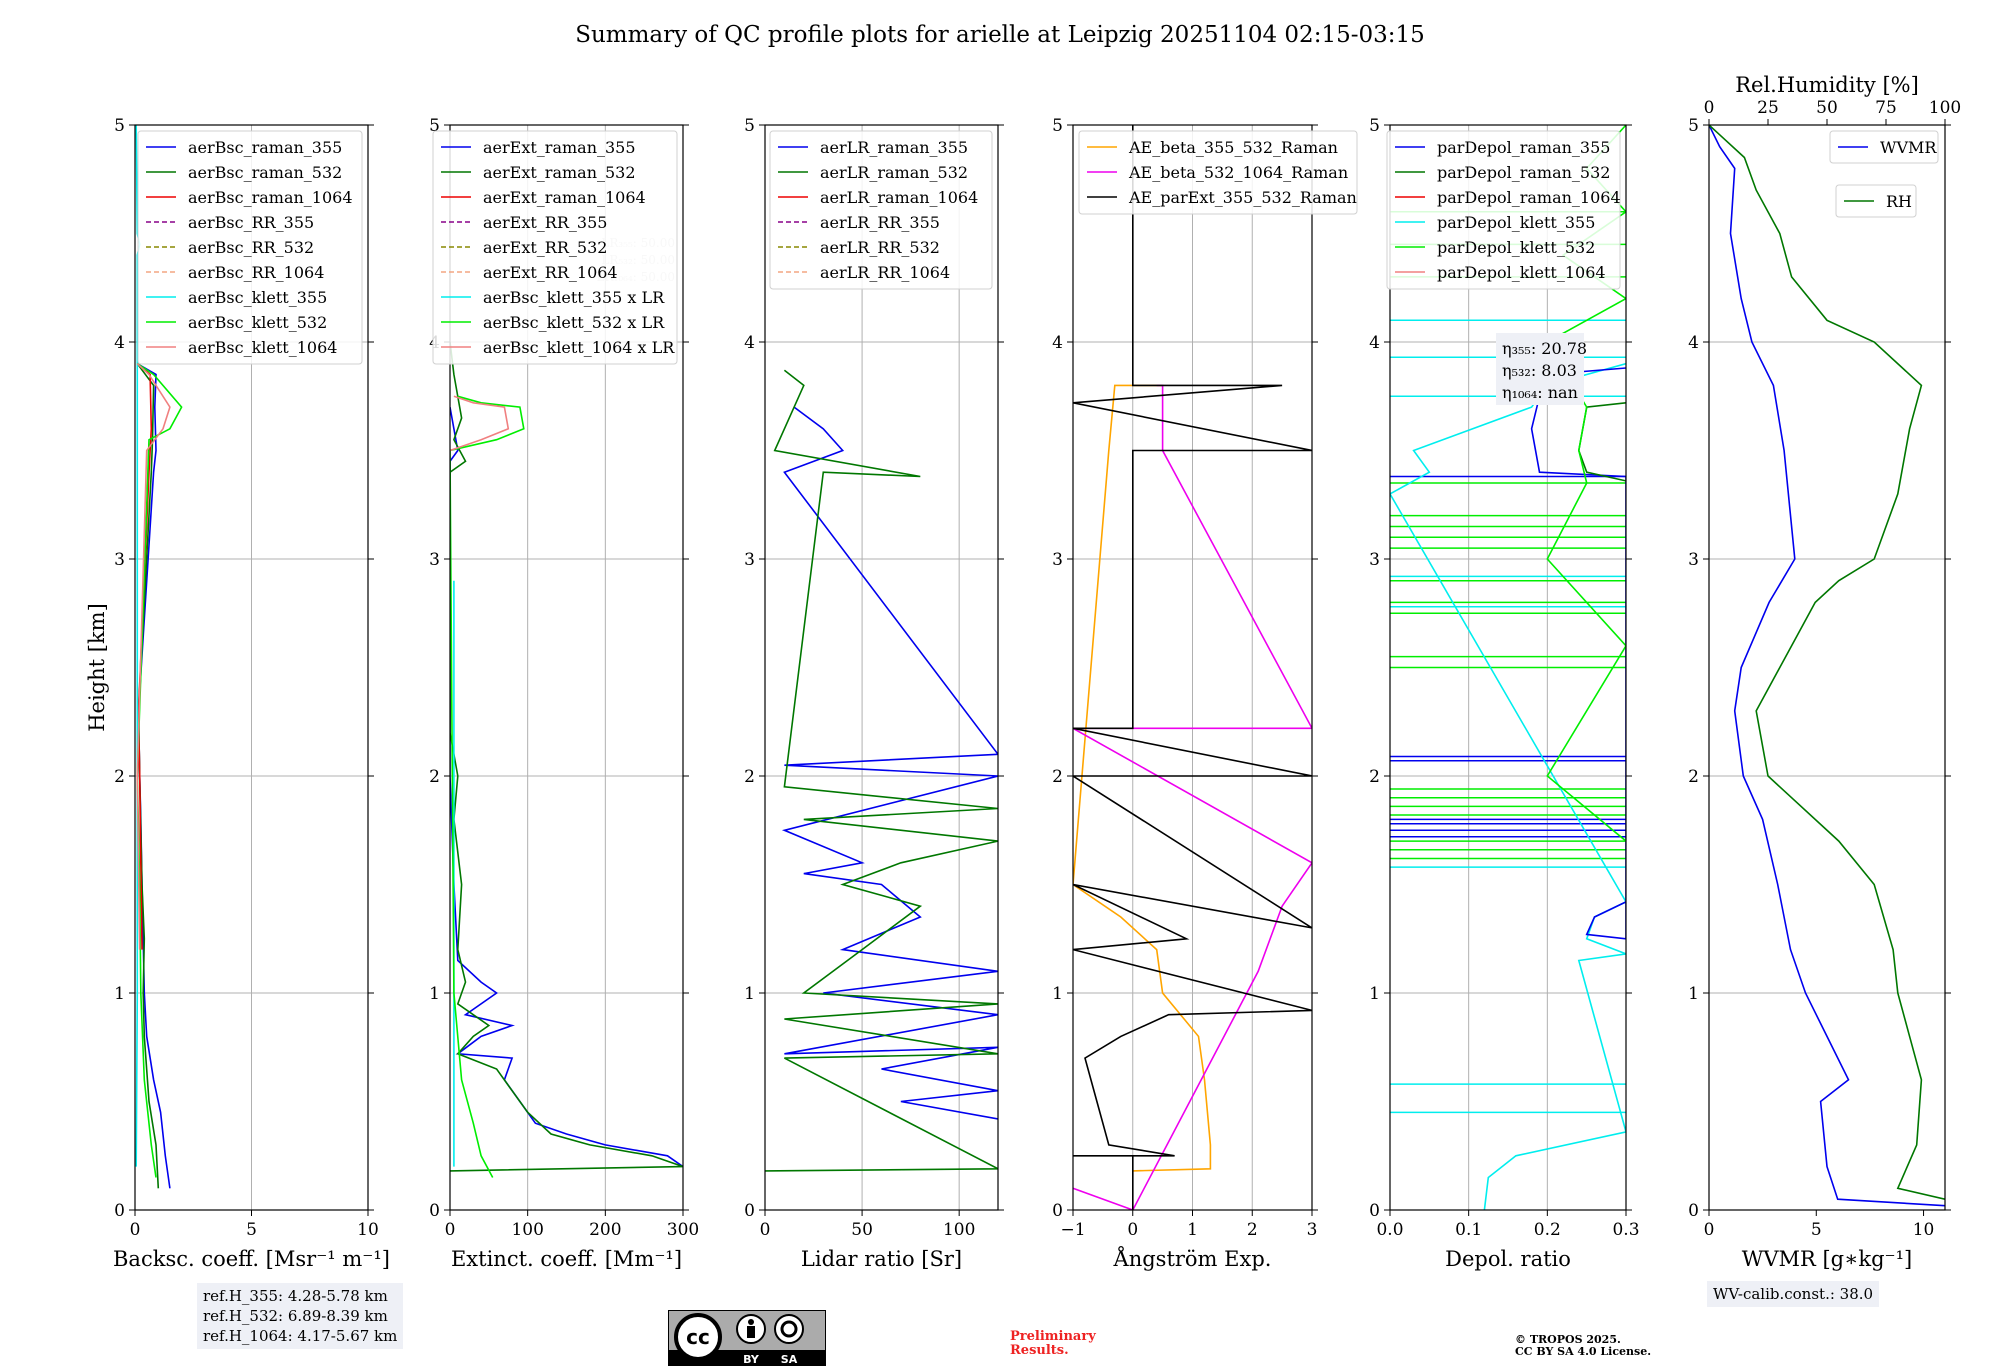 The width and height of the screenshot is (2000, 1366). What do you see at coordinates (683, 1230) in the screenshot?
I see `x-tick-label: 300` at bounding box center [683, 1230].